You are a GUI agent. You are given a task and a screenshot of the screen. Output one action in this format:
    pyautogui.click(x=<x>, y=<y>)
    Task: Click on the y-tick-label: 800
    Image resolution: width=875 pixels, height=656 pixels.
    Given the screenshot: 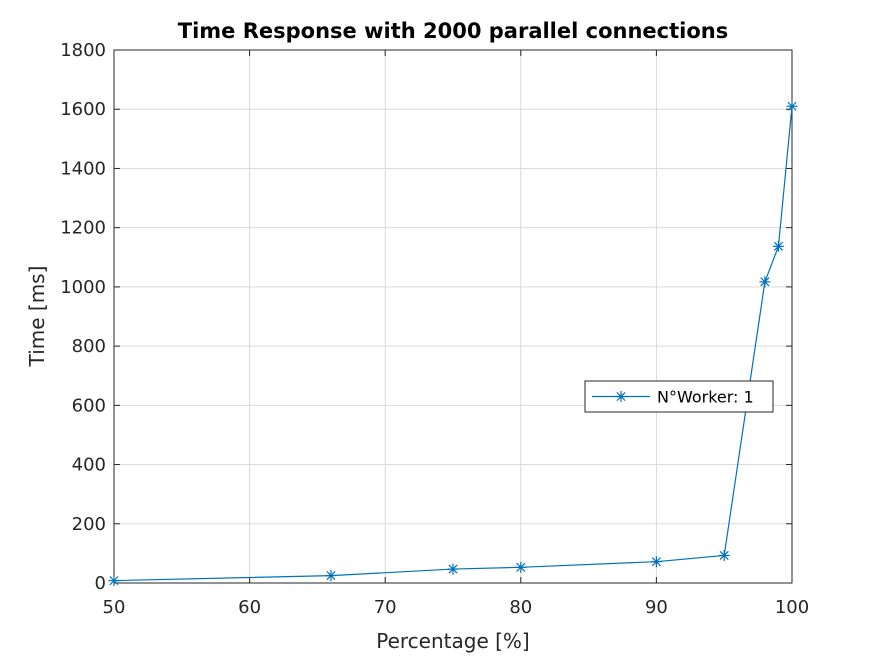 What is the action you would take?
    pyautogui.click(x=89, y=346)
    